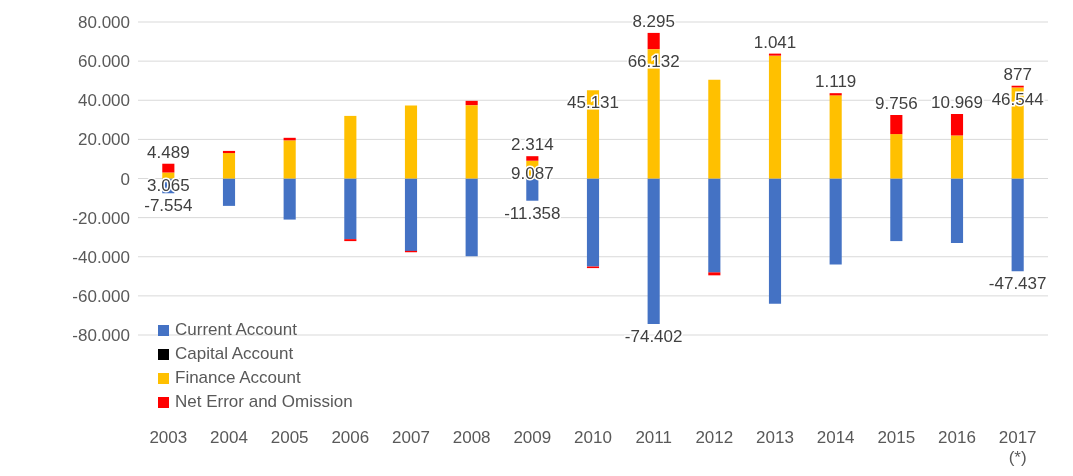  I want to click on x-tick-label: 2012, so click(714, 437).